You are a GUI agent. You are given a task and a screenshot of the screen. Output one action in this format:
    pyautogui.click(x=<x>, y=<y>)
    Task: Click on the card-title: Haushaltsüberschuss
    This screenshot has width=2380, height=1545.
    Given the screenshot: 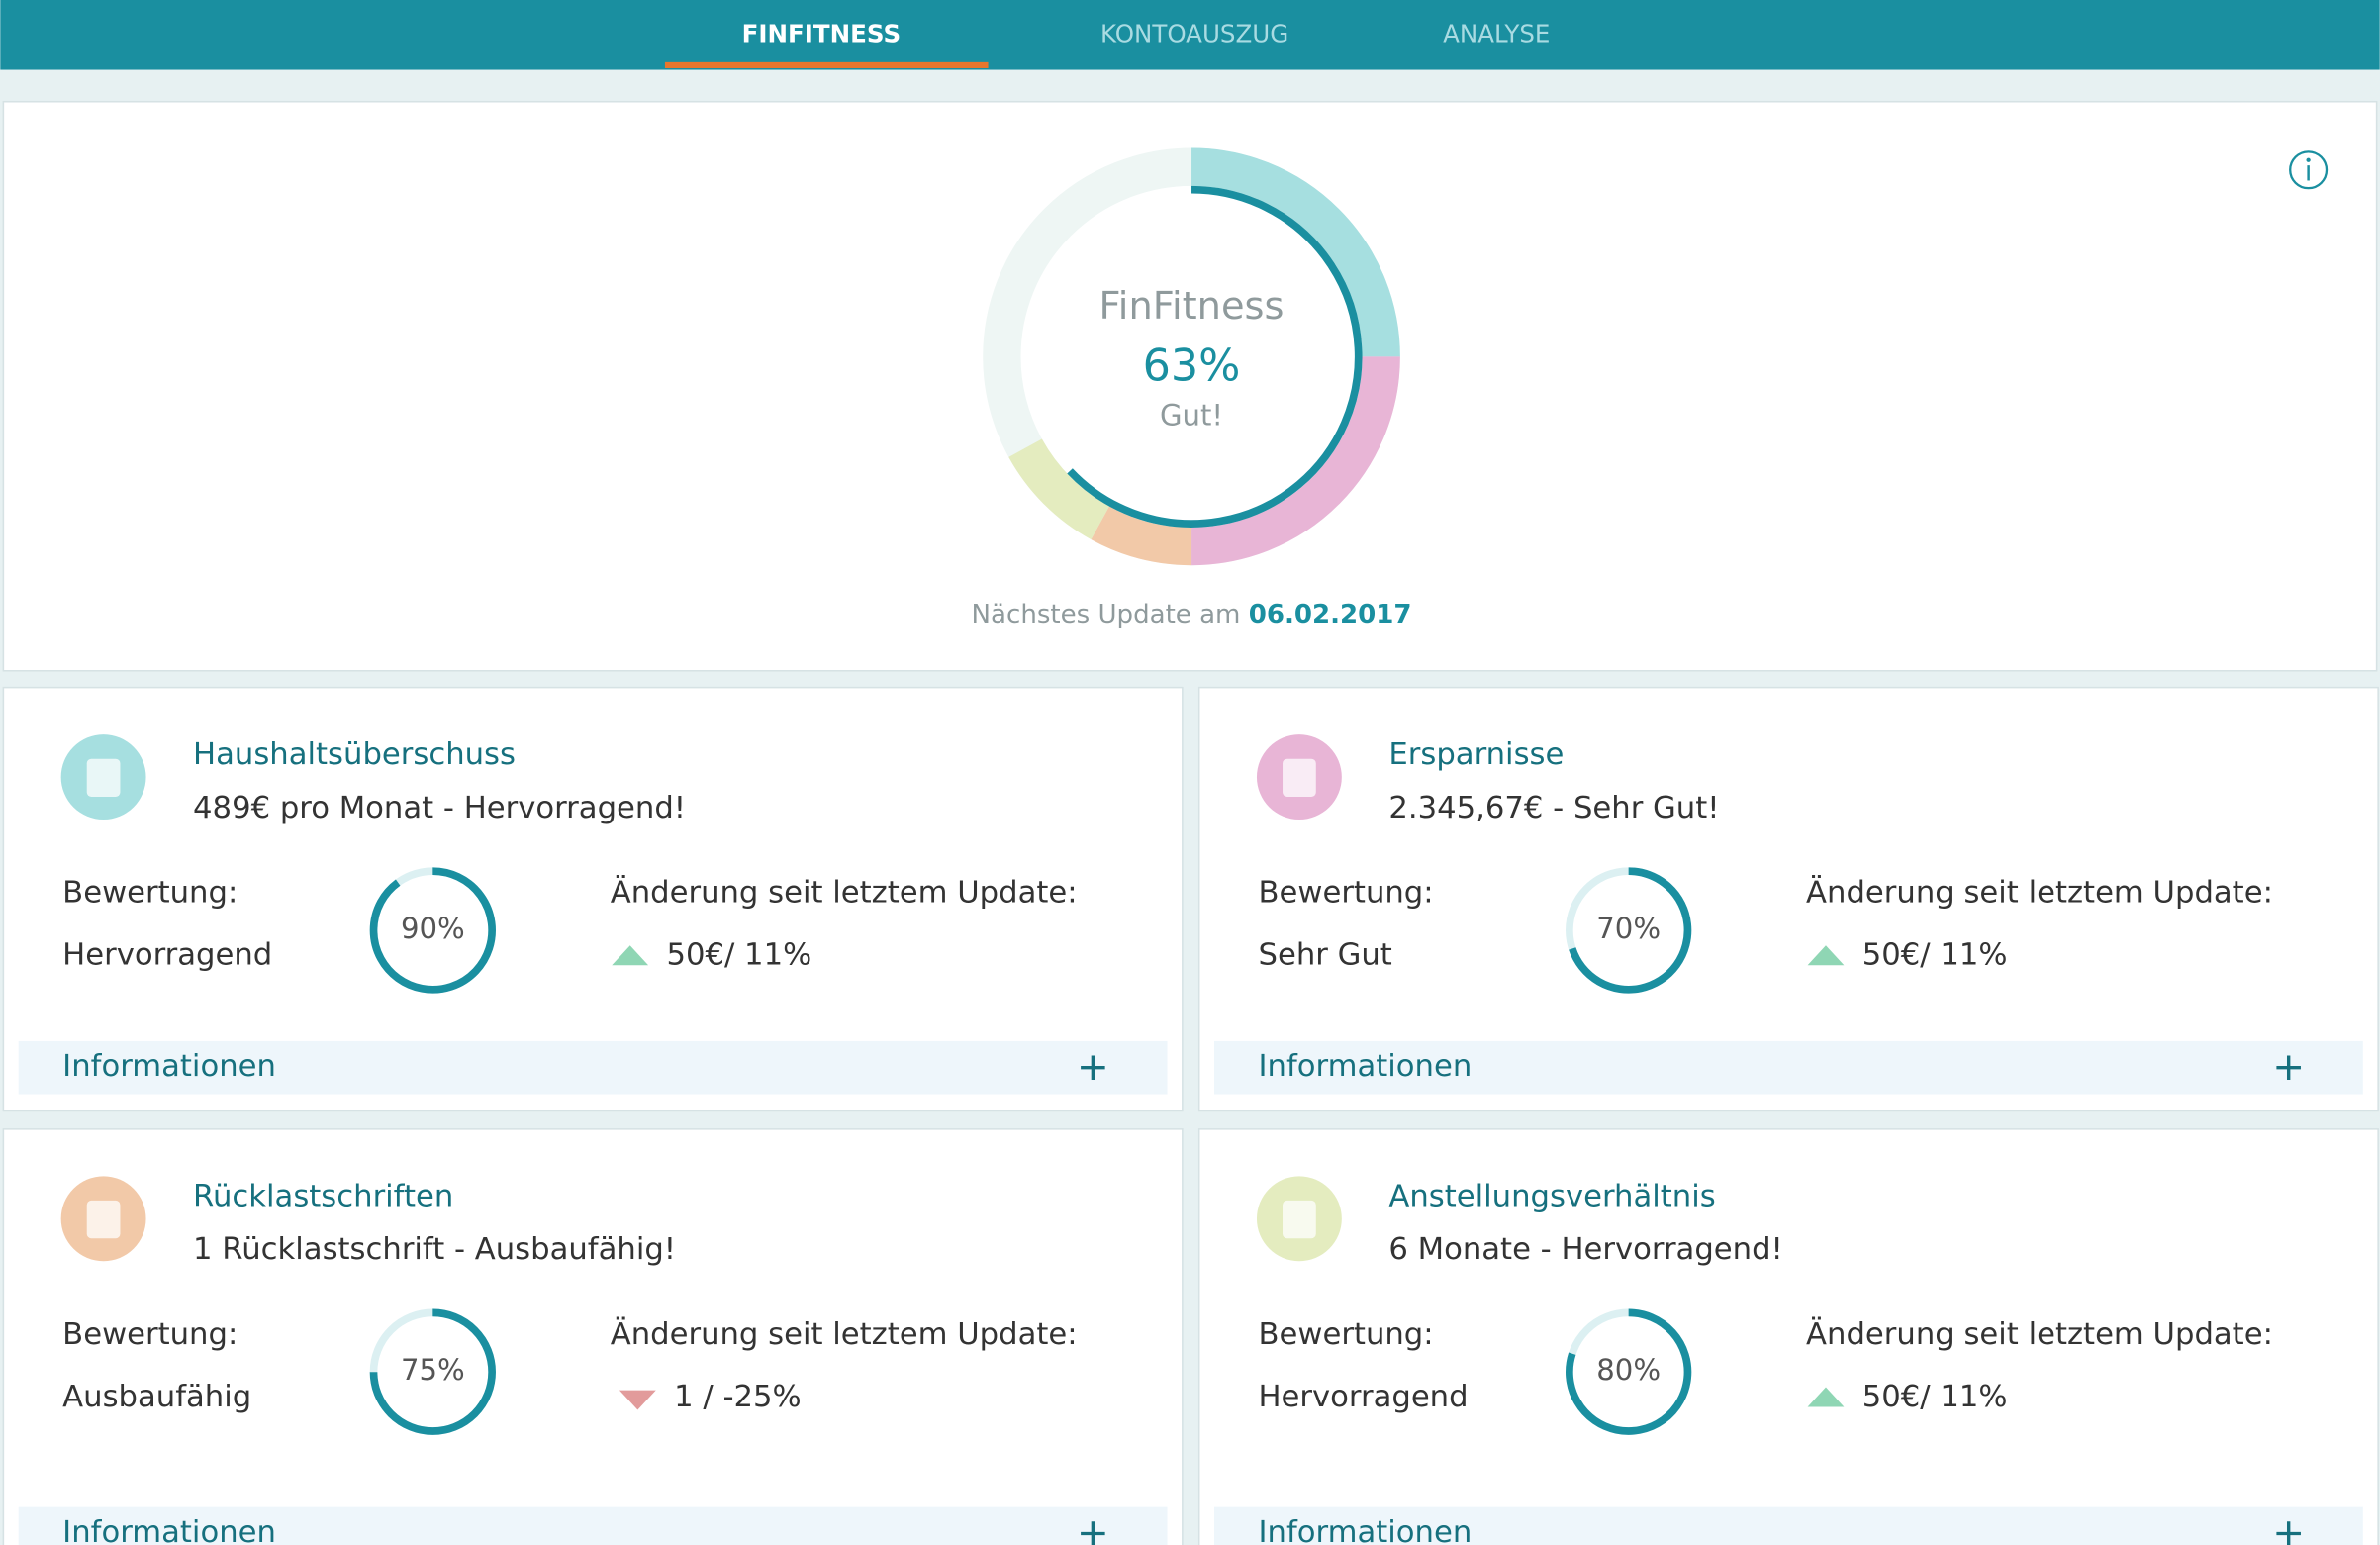 What is the action you would take?
    pyautogui.click(x=354, y=755)
    